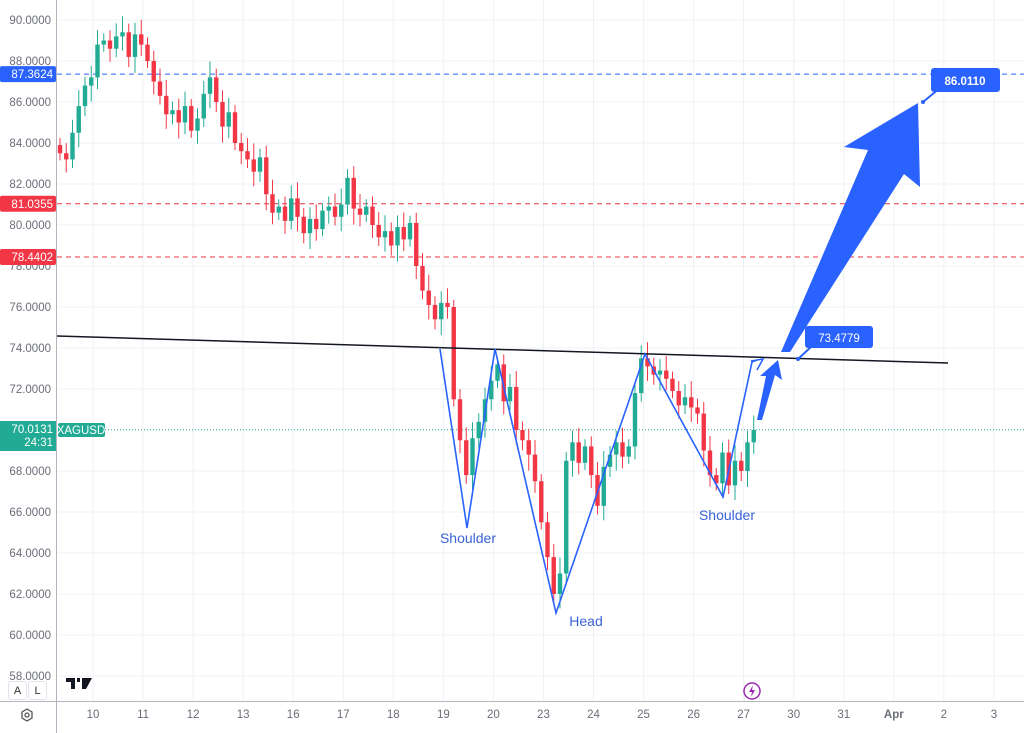 This screenshot has height=733, width=1024. Describe the element at coordinates (443, 715) in the screenshot. I see `time-tick-label: 19` at that location.